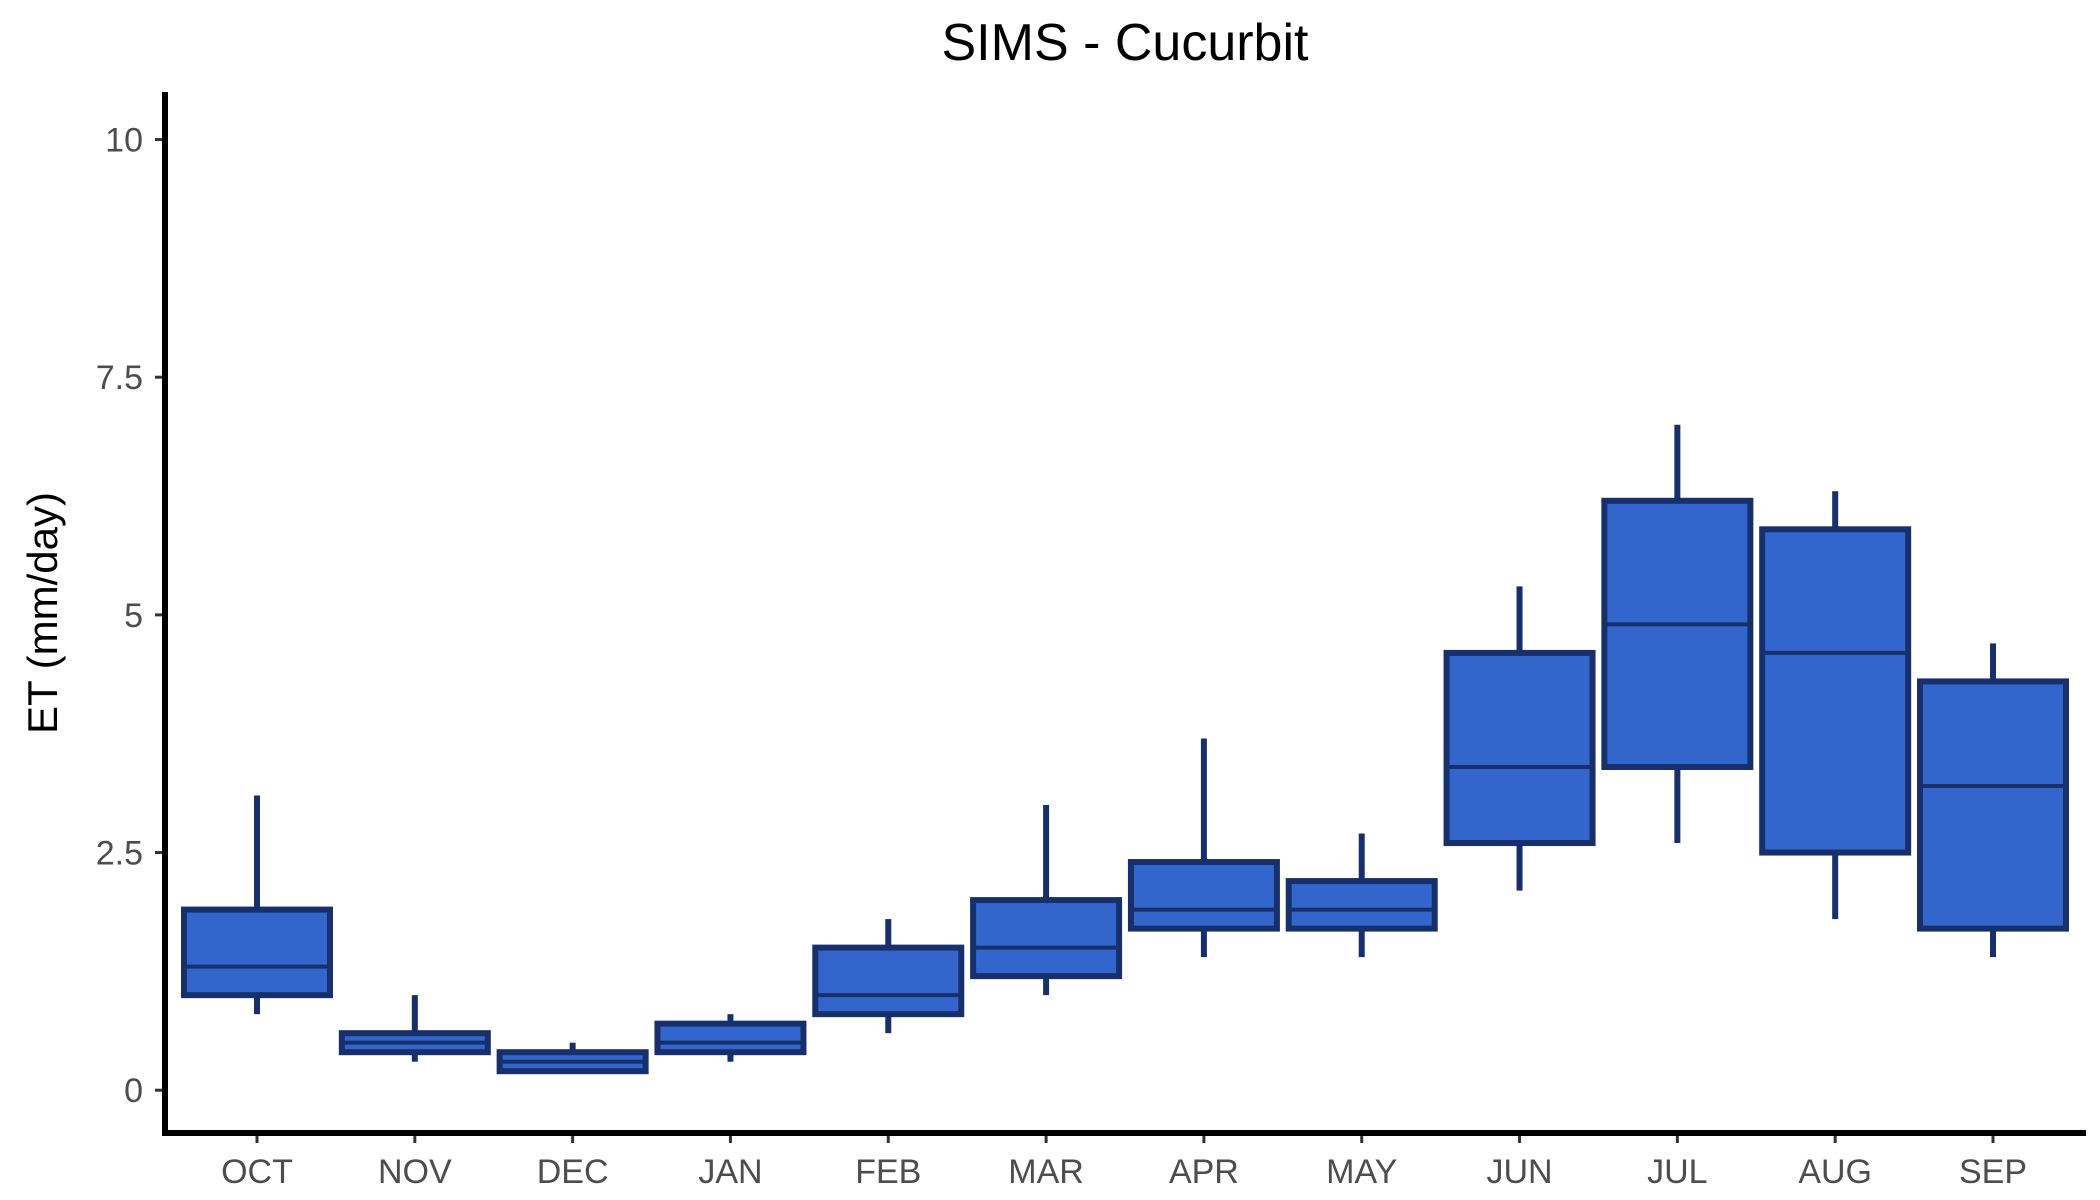  What do you see at coordinates (42, 613) in the screenshot?
I see `y-axis-label: ET (mm/day)` at bounding box center [42, 613].